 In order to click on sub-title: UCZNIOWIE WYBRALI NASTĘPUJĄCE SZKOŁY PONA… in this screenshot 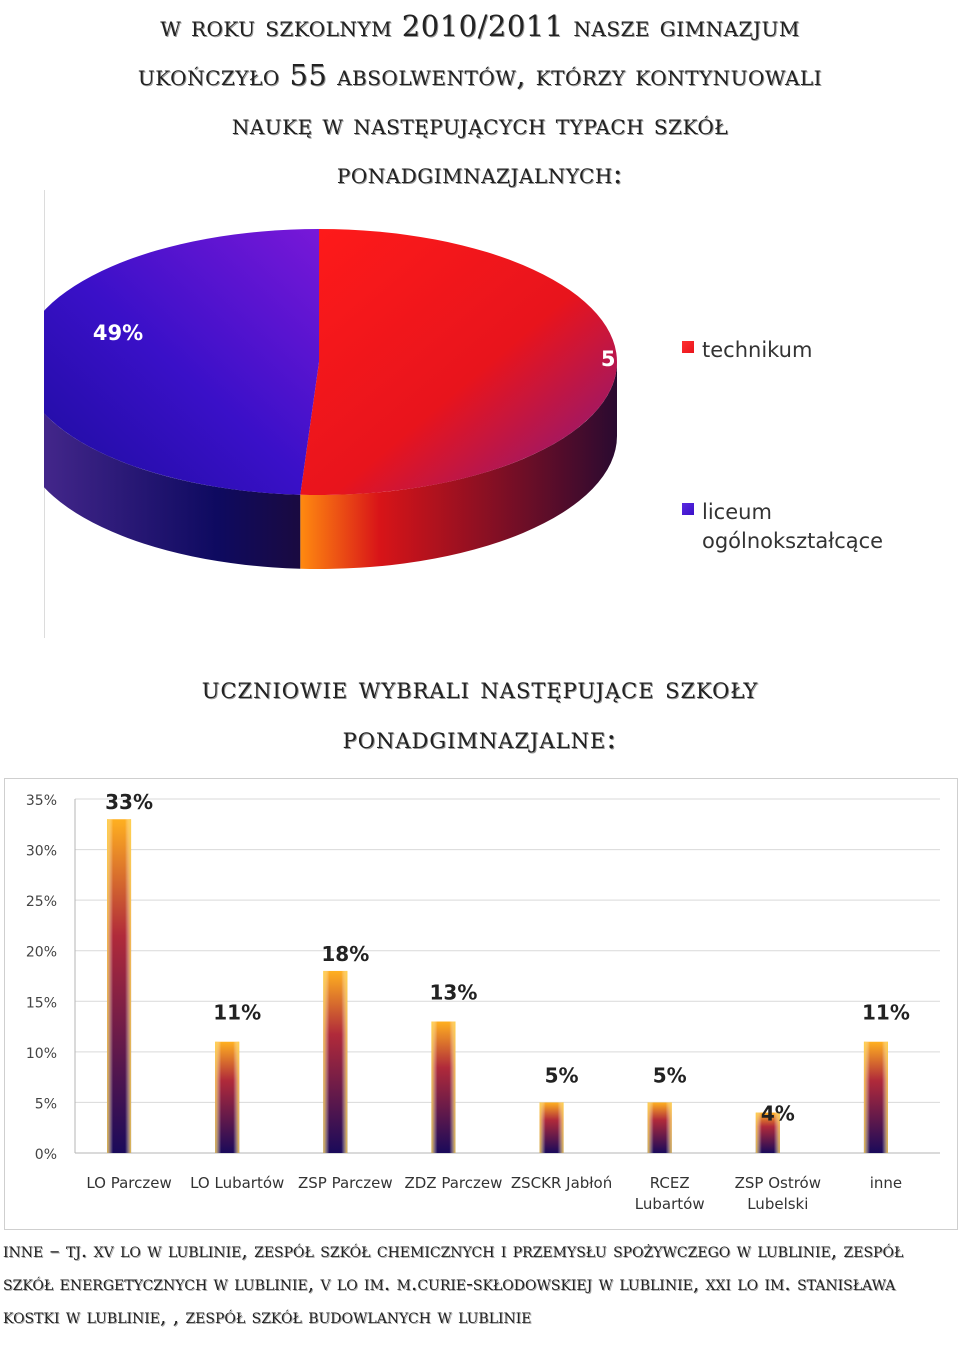, I will do `click(480, 714)`.